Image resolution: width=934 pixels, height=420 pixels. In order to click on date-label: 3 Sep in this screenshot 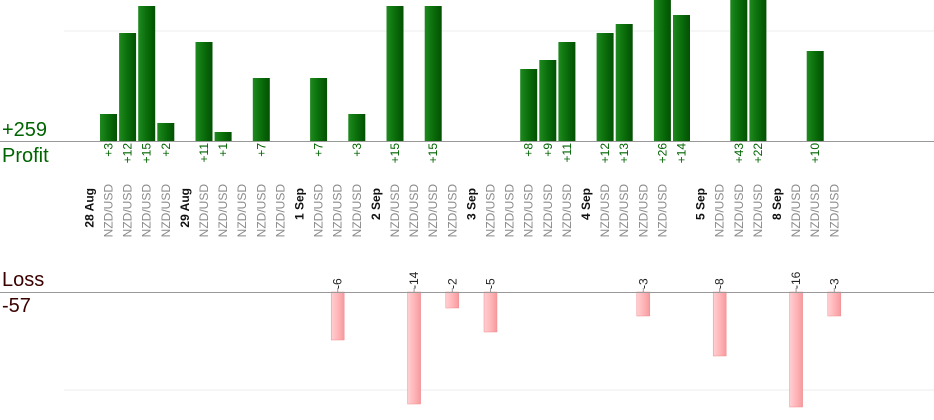, I will do `click(471, 204)`.